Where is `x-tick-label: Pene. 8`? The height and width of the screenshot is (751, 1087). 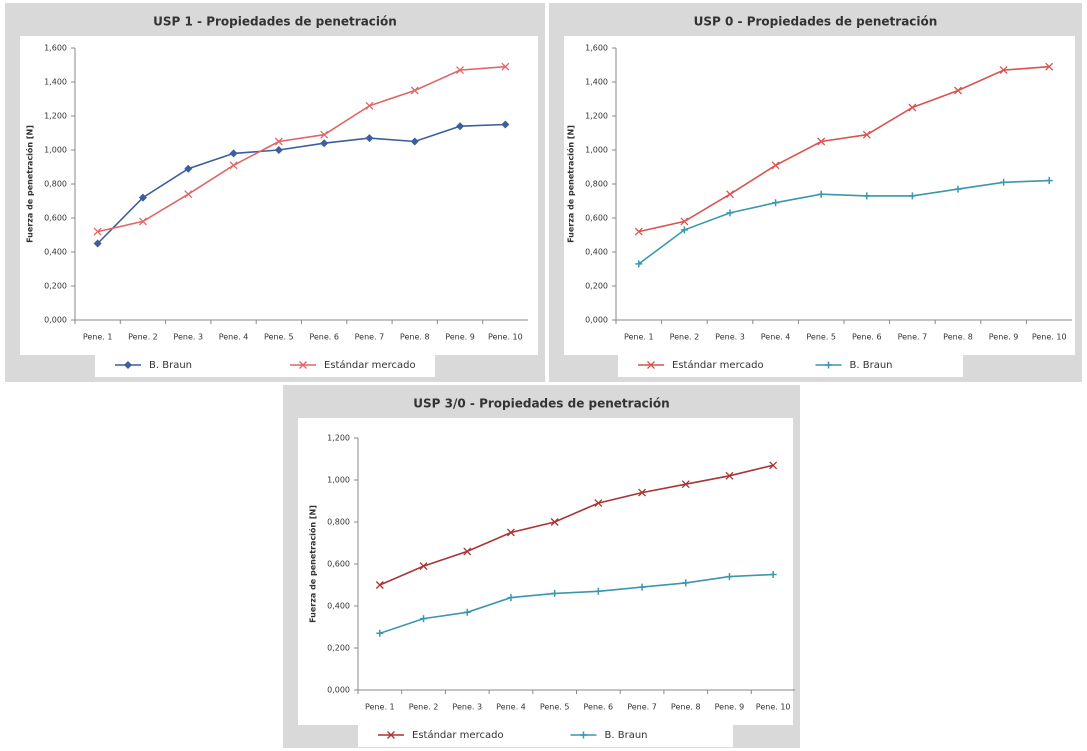
x-tick-label: Pene. 8 is located at coordinates (415, 337).